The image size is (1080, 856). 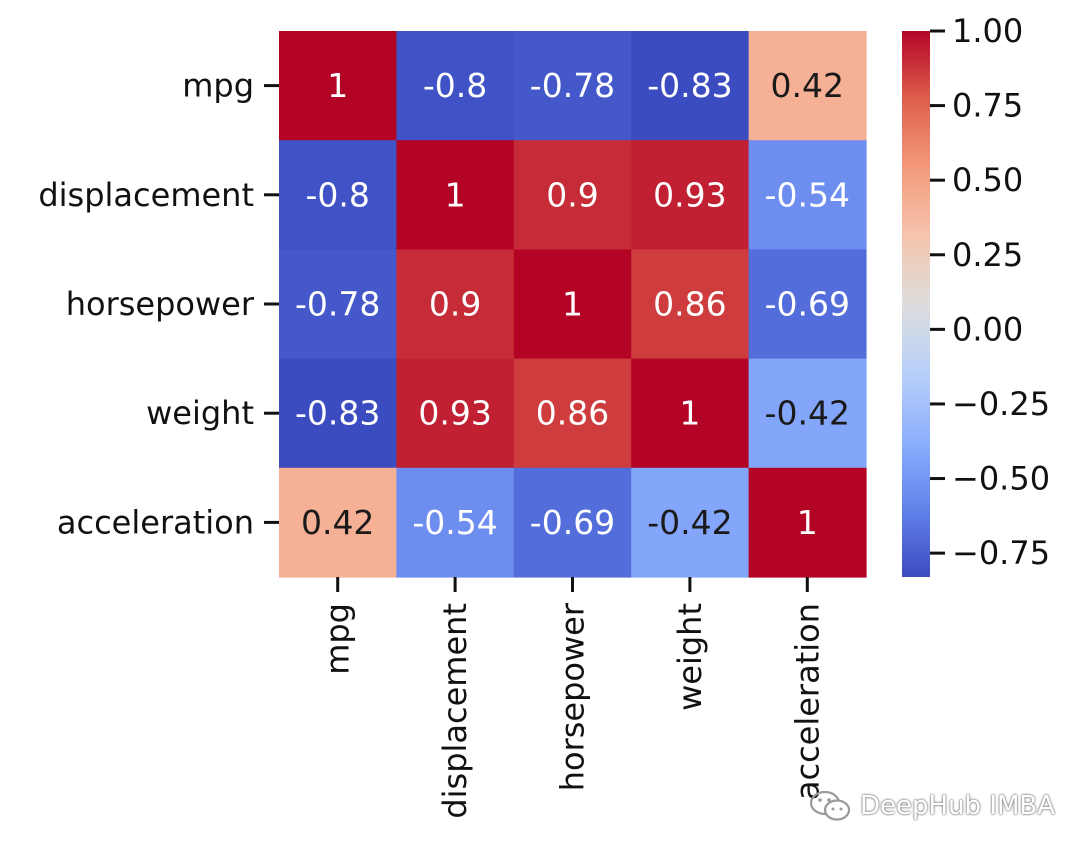 I want to click on watermark-text: DeepHub IMBA, so click(x=958, y=806).